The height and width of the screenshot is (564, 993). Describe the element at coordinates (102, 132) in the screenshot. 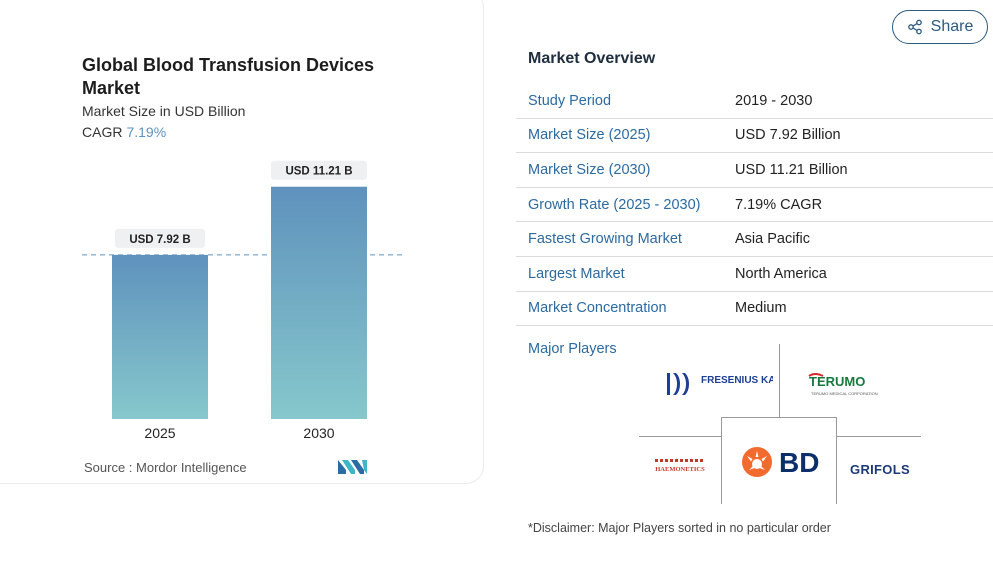

I see `cagr-label: CAGR` at that location.